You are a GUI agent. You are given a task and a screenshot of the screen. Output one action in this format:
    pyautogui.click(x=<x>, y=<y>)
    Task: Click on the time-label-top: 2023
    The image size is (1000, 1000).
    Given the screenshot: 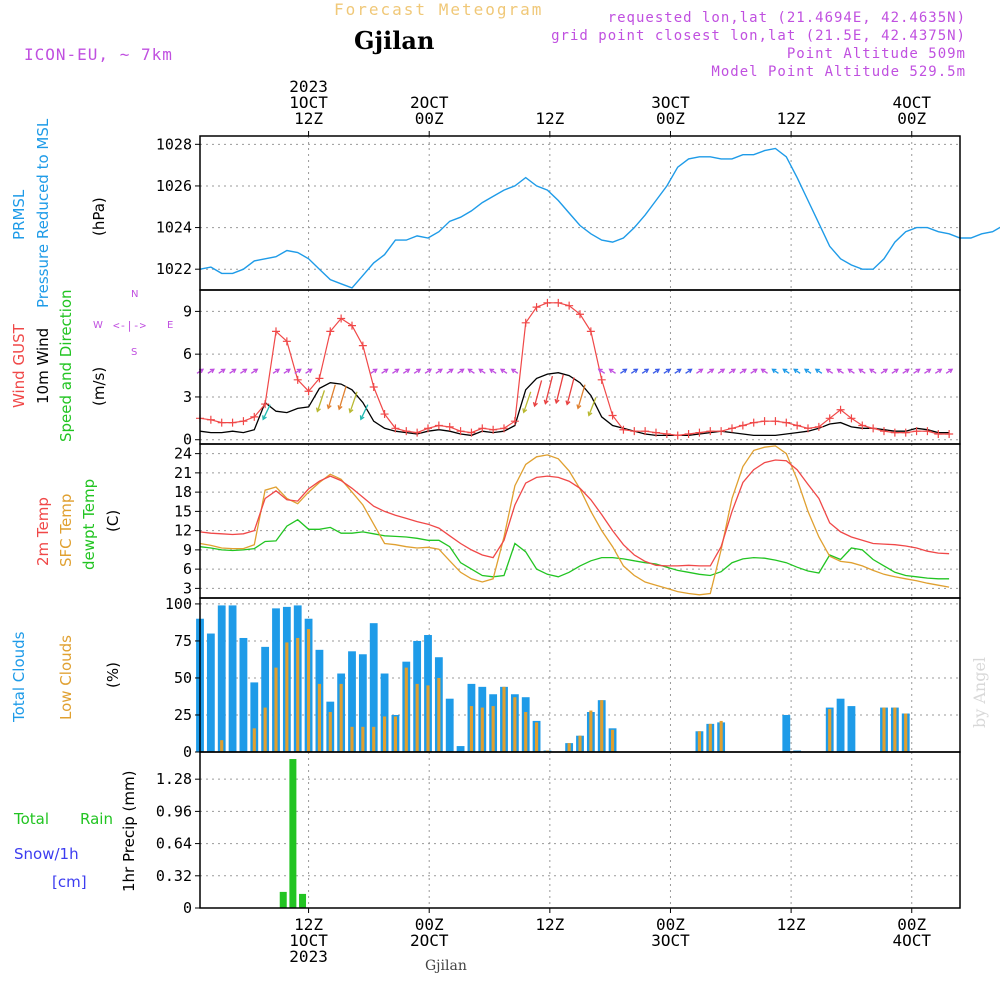 What is the action you would take?
    pyautogui.click(x=308, y=86)
    